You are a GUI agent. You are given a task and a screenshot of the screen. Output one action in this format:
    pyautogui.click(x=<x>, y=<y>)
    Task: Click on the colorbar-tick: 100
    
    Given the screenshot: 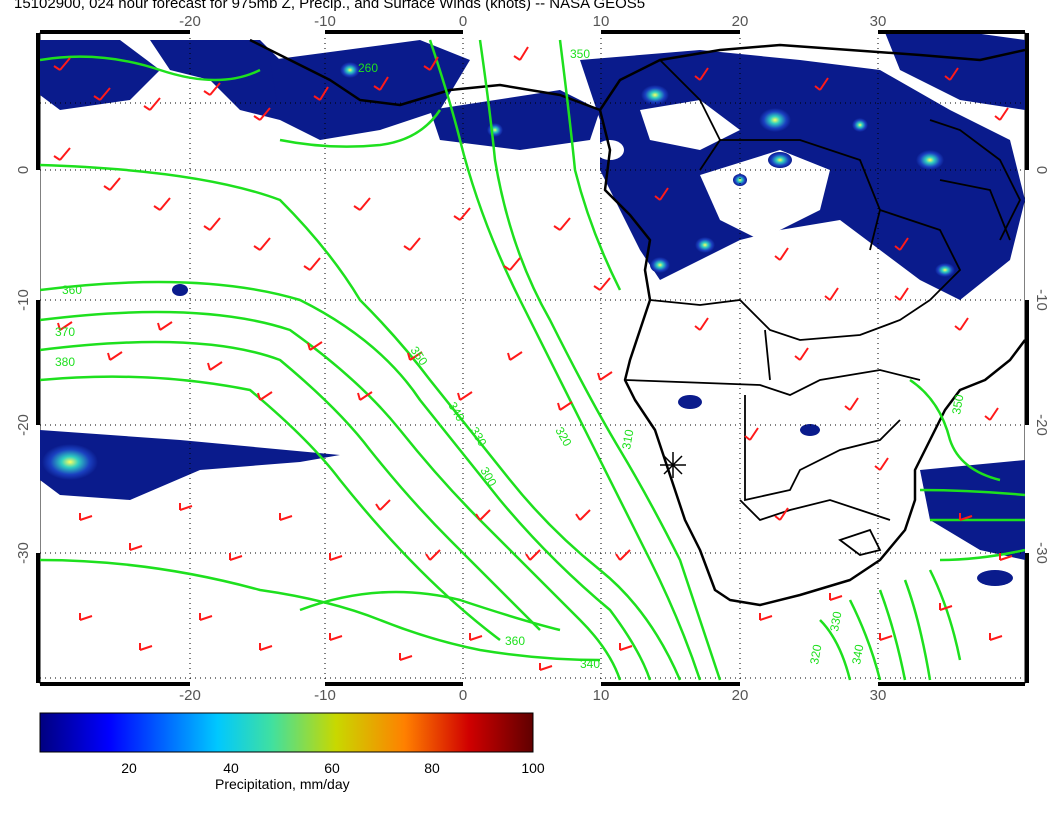 What is the action you would take?
    pyautogui.click(x=533, y=768)
    